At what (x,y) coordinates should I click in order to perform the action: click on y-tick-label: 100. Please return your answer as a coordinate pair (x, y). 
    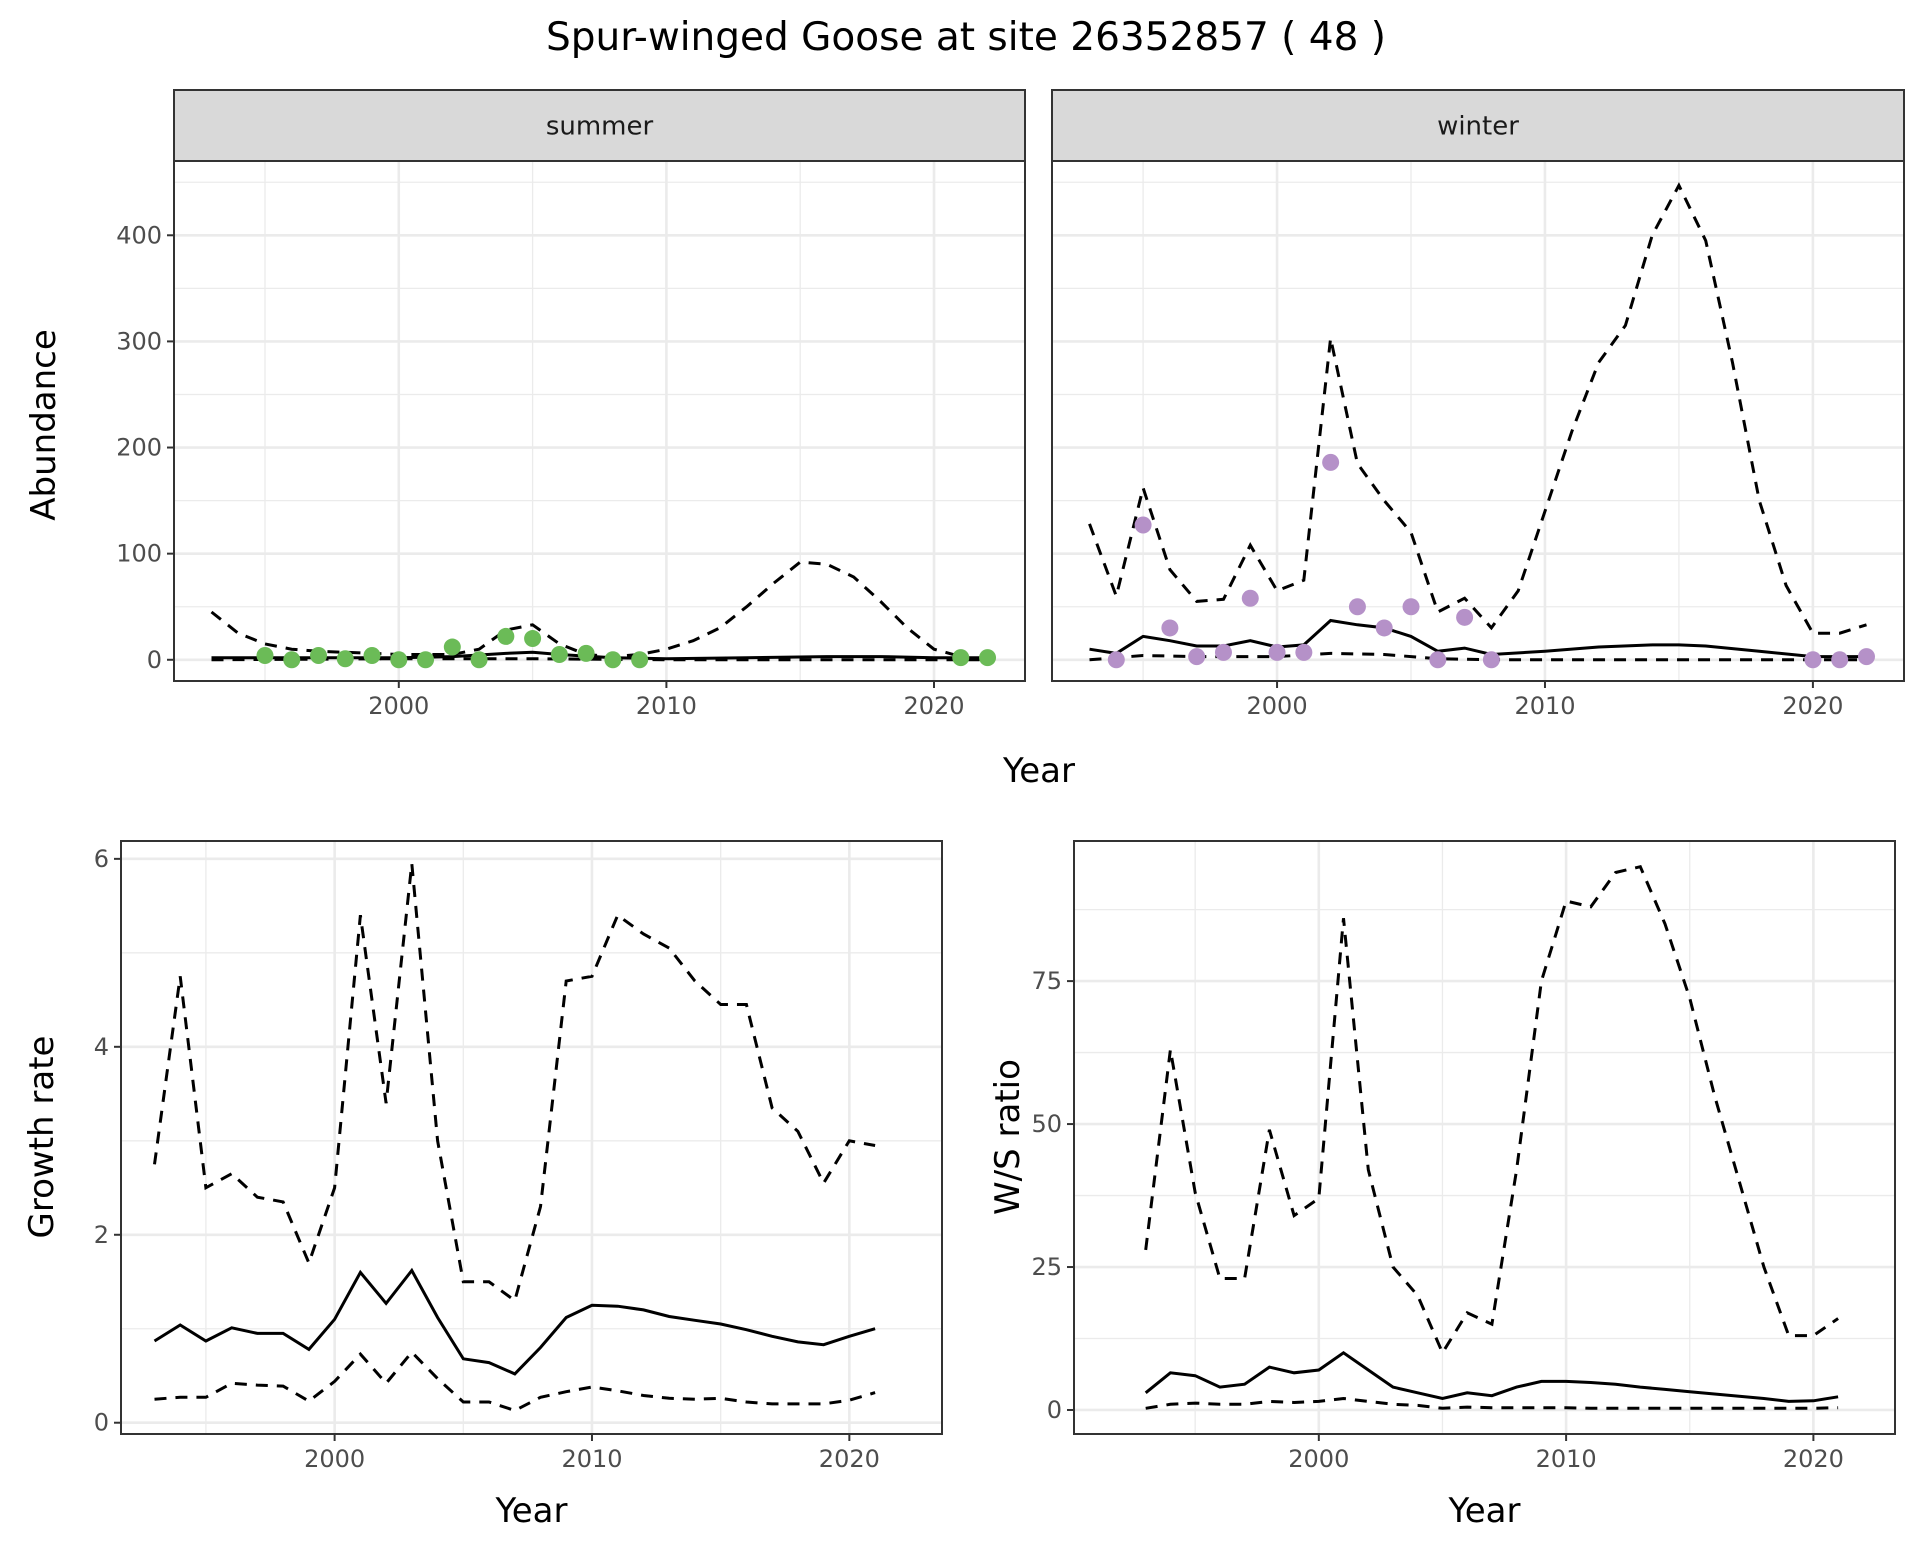
    Looking at the image, I should click on (139, 554).